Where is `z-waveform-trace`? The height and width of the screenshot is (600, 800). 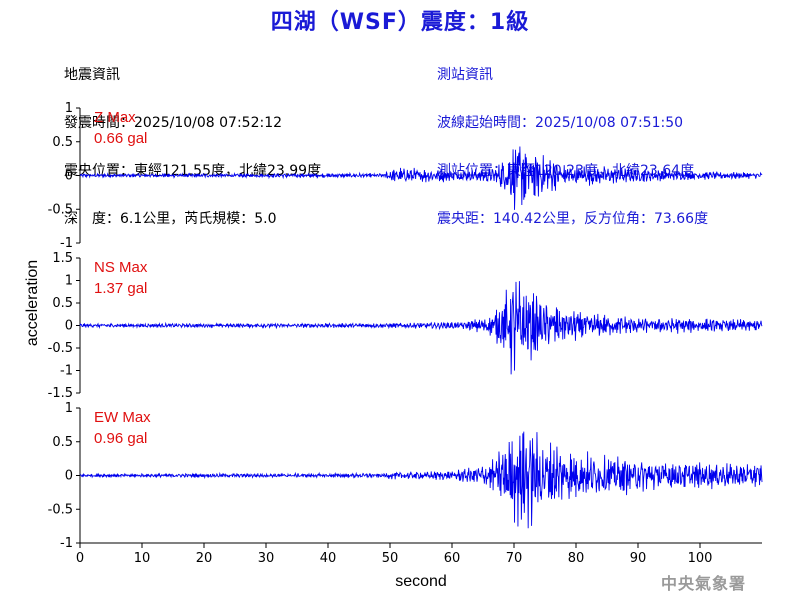
z-waveform-trace is located at coordinates (421, 178).